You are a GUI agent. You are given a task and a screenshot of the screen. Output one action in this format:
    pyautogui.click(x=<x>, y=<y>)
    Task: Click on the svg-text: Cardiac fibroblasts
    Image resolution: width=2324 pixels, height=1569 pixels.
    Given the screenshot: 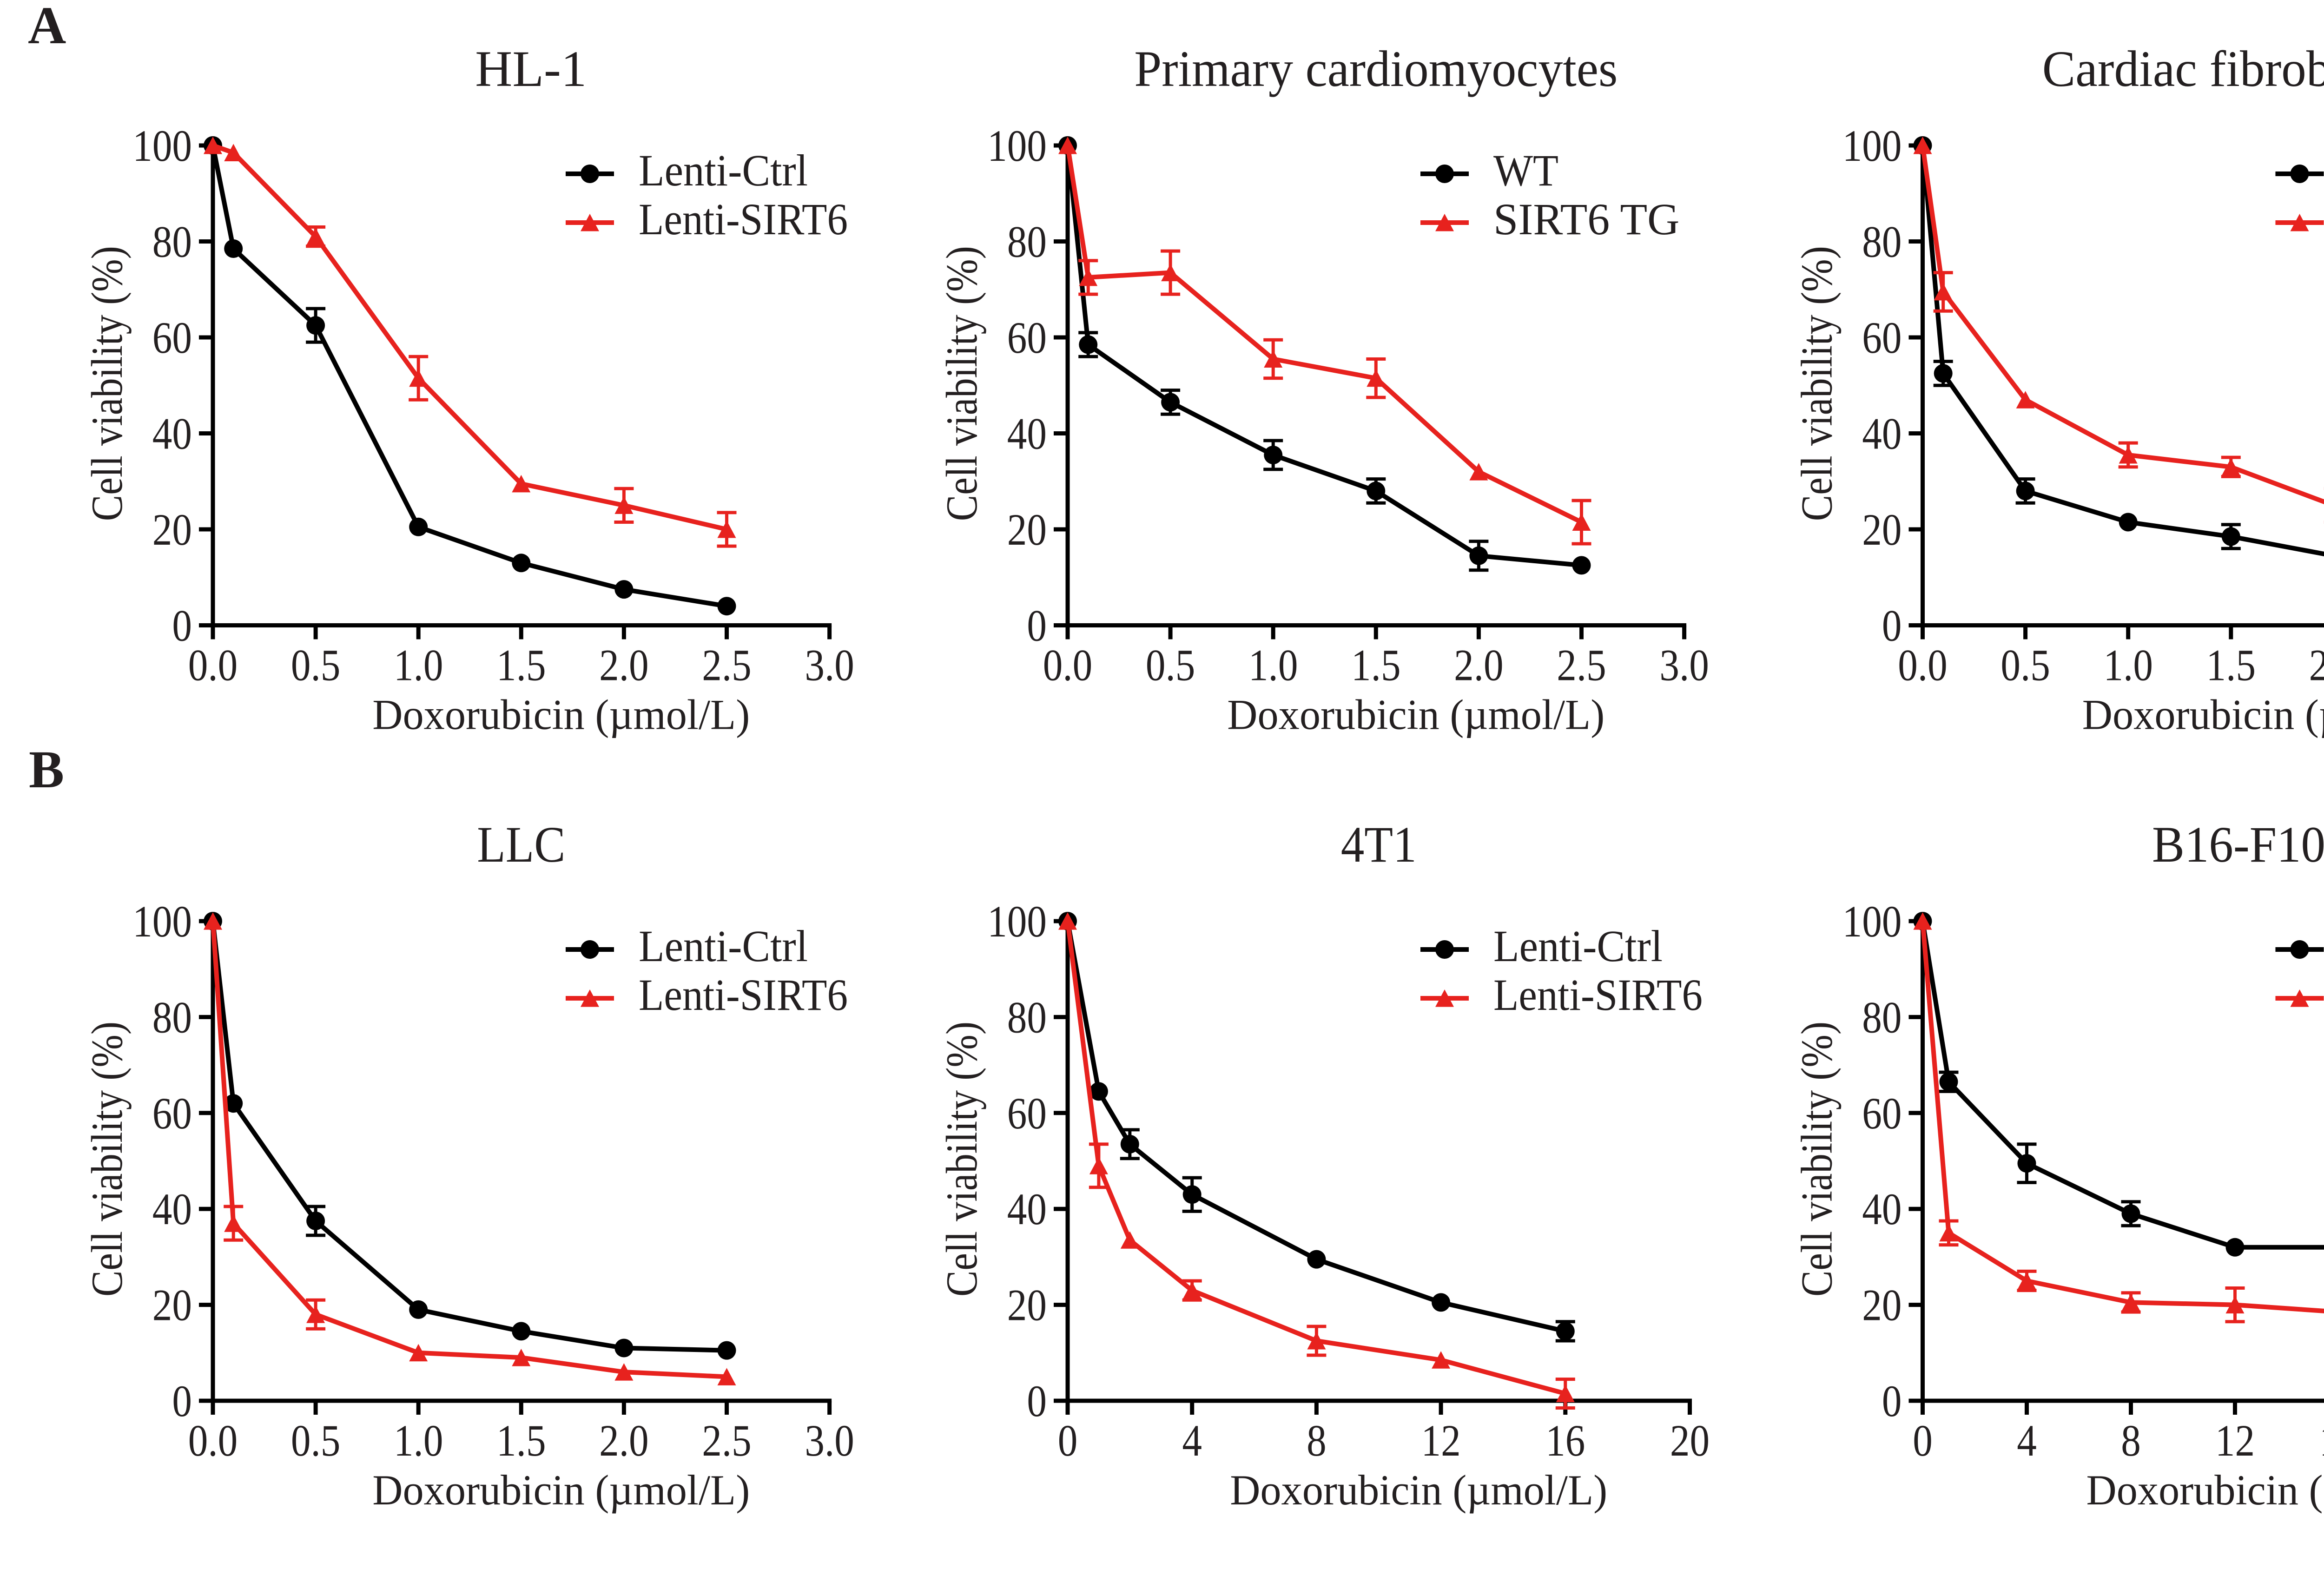 What is the action you would take?
    pyautogui.click(x=2183, y=68)
    